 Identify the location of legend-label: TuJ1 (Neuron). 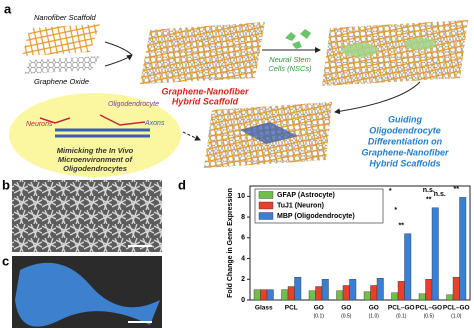
(300, 205).